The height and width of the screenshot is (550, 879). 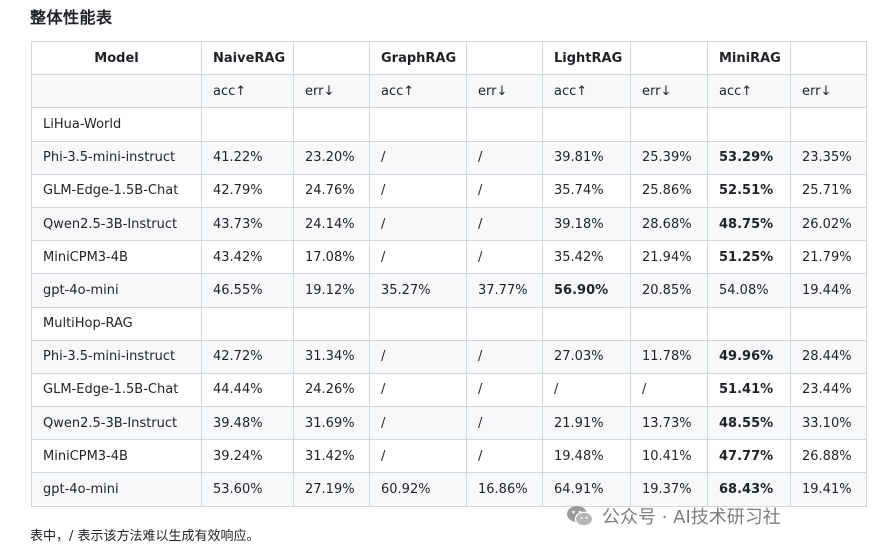 What do you see at coordinates (669, 157) in the screenshot?
I see `value-cell: 25.39%` at bounding box center [669, 157].